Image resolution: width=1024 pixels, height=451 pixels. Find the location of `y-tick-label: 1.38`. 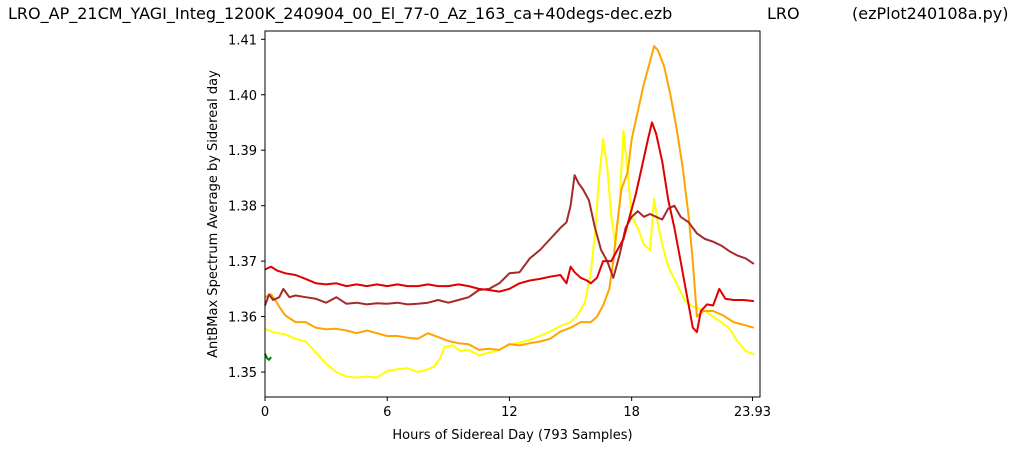

y-tick-label: 1.38 is located at coordinates (242, 207).